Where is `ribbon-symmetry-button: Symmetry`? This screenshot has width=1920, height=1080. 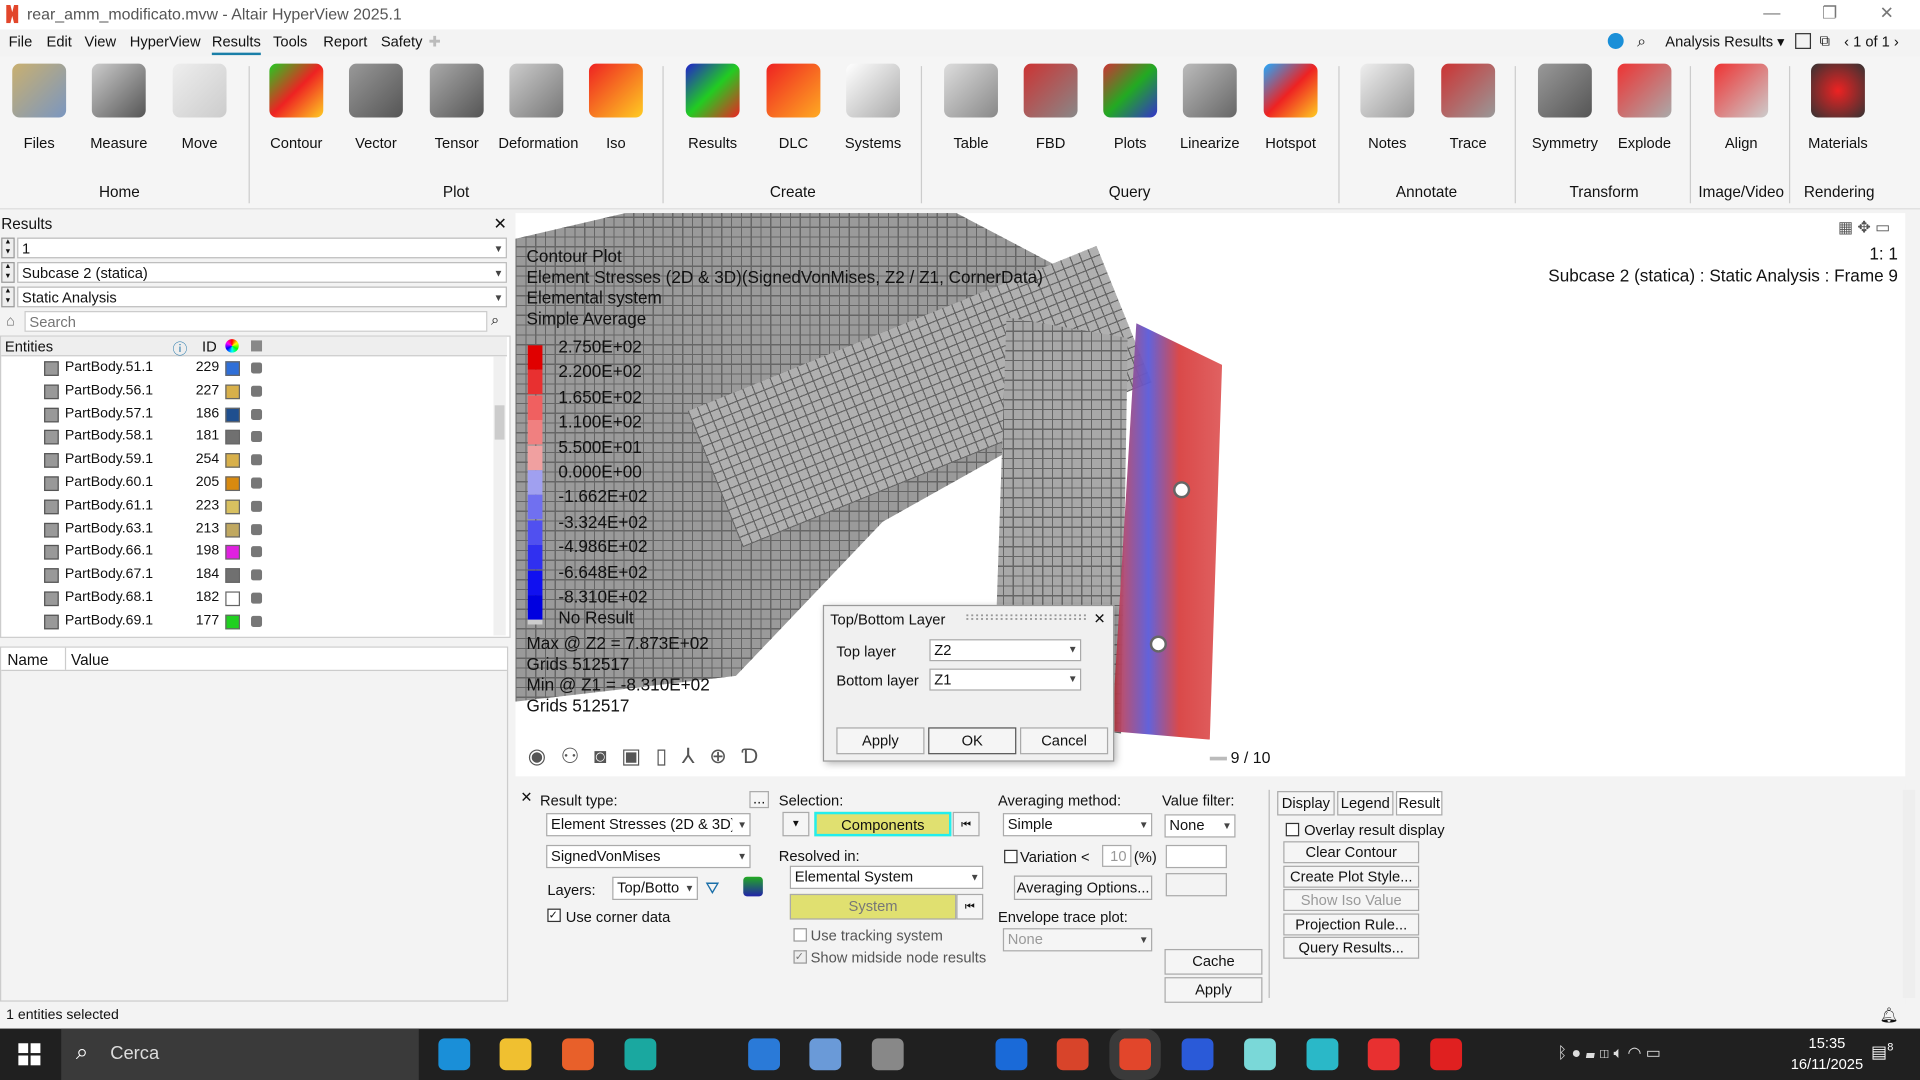 ribbon-symmetry-button: Symmetry is located at coordinates (1565, 107).